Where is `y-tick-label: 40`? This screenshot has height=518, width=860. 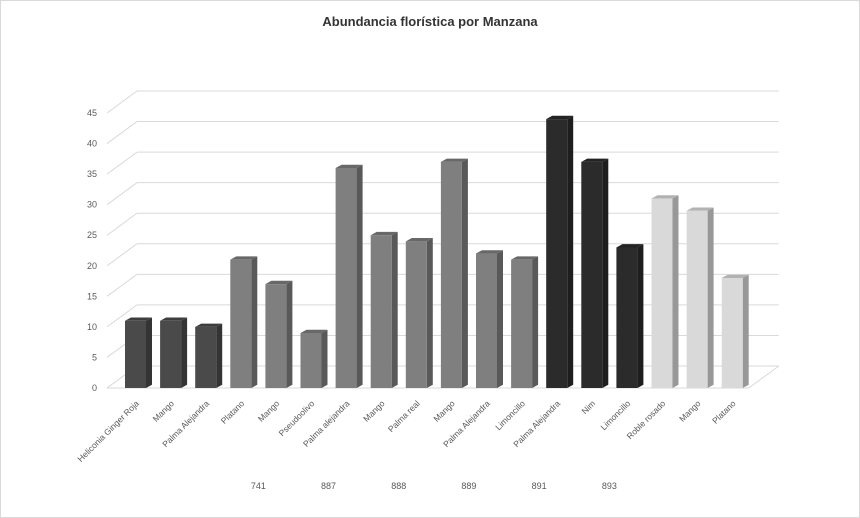 y-tick-label: 40 is located at coordinates (92, 144).